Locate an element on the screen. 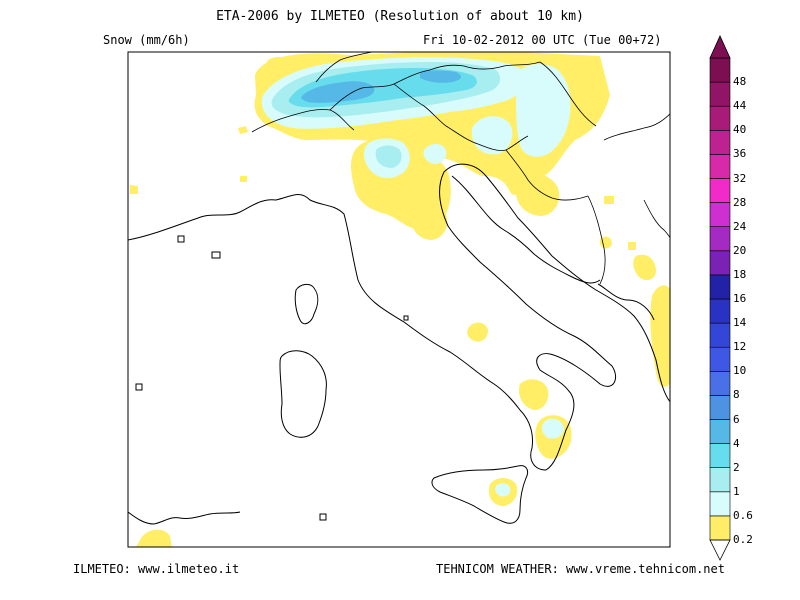 The width and height of the screenshot is (800, 600). legend-label: 0.2 is located at coordinates (743, 539).